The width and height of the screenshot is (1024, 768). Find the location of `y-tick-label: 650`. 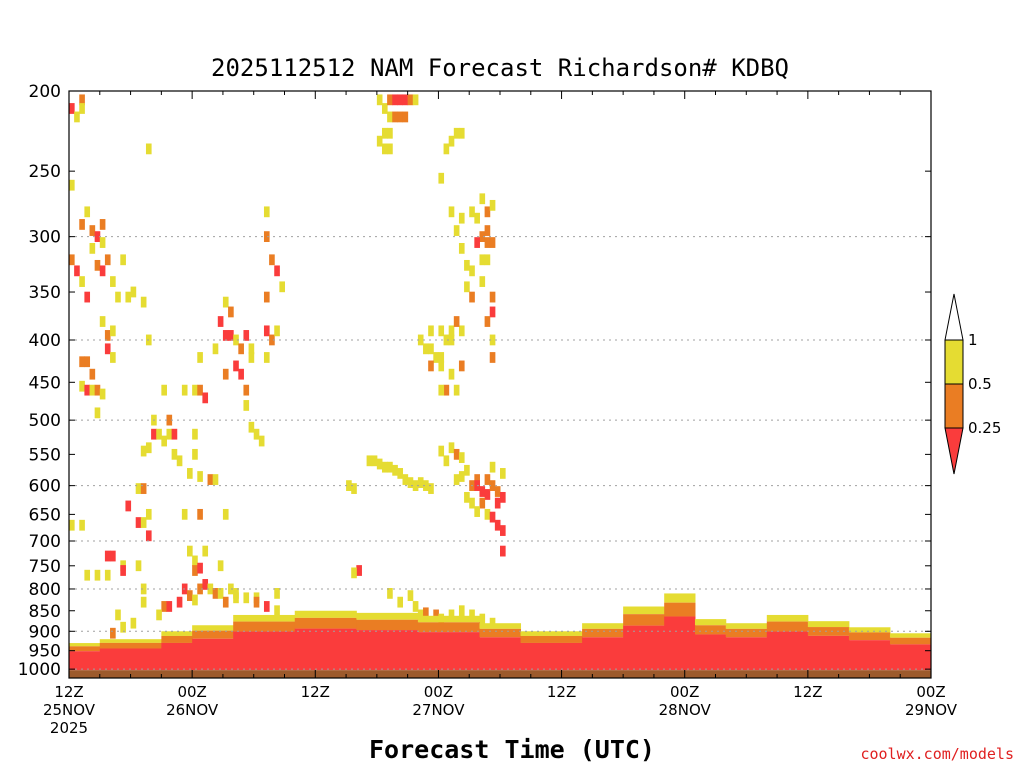

y-tick-label: 650 is located at coordinates (45, 515).